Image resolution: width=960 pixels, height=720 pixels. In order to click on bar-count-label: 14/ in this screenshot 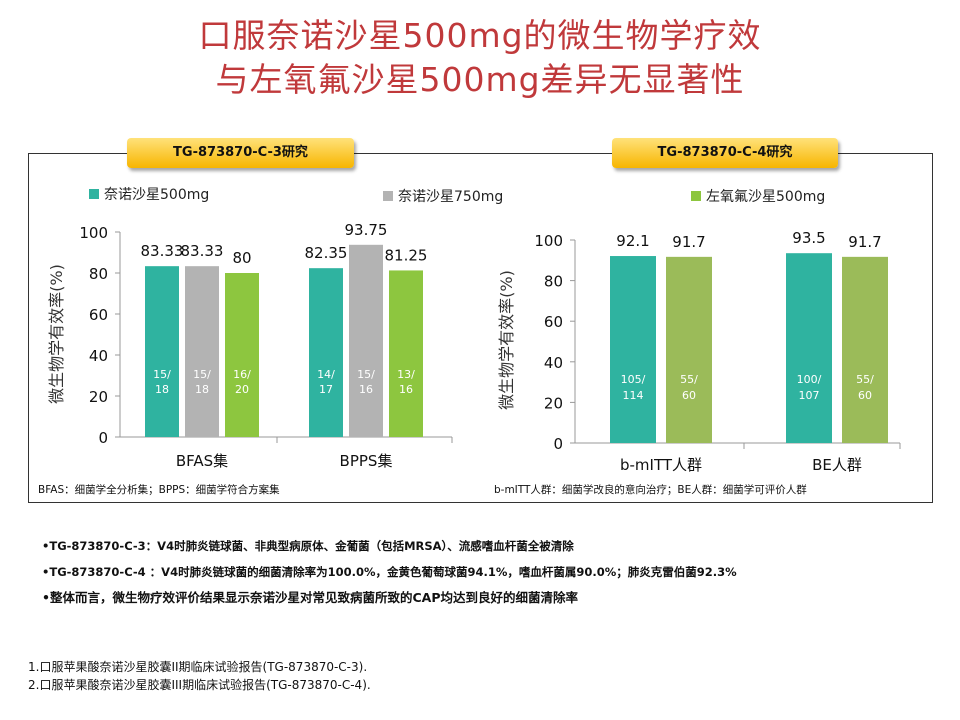, I will do `click(326, 374)`.